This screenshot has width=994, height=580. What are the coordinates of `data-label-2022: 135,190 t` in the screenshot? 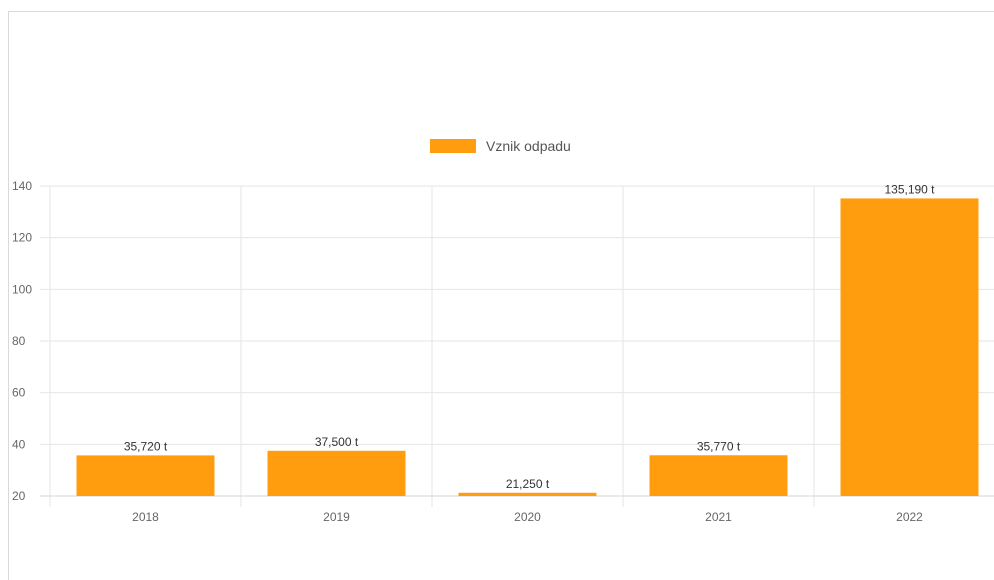 It's located at (909, 189).